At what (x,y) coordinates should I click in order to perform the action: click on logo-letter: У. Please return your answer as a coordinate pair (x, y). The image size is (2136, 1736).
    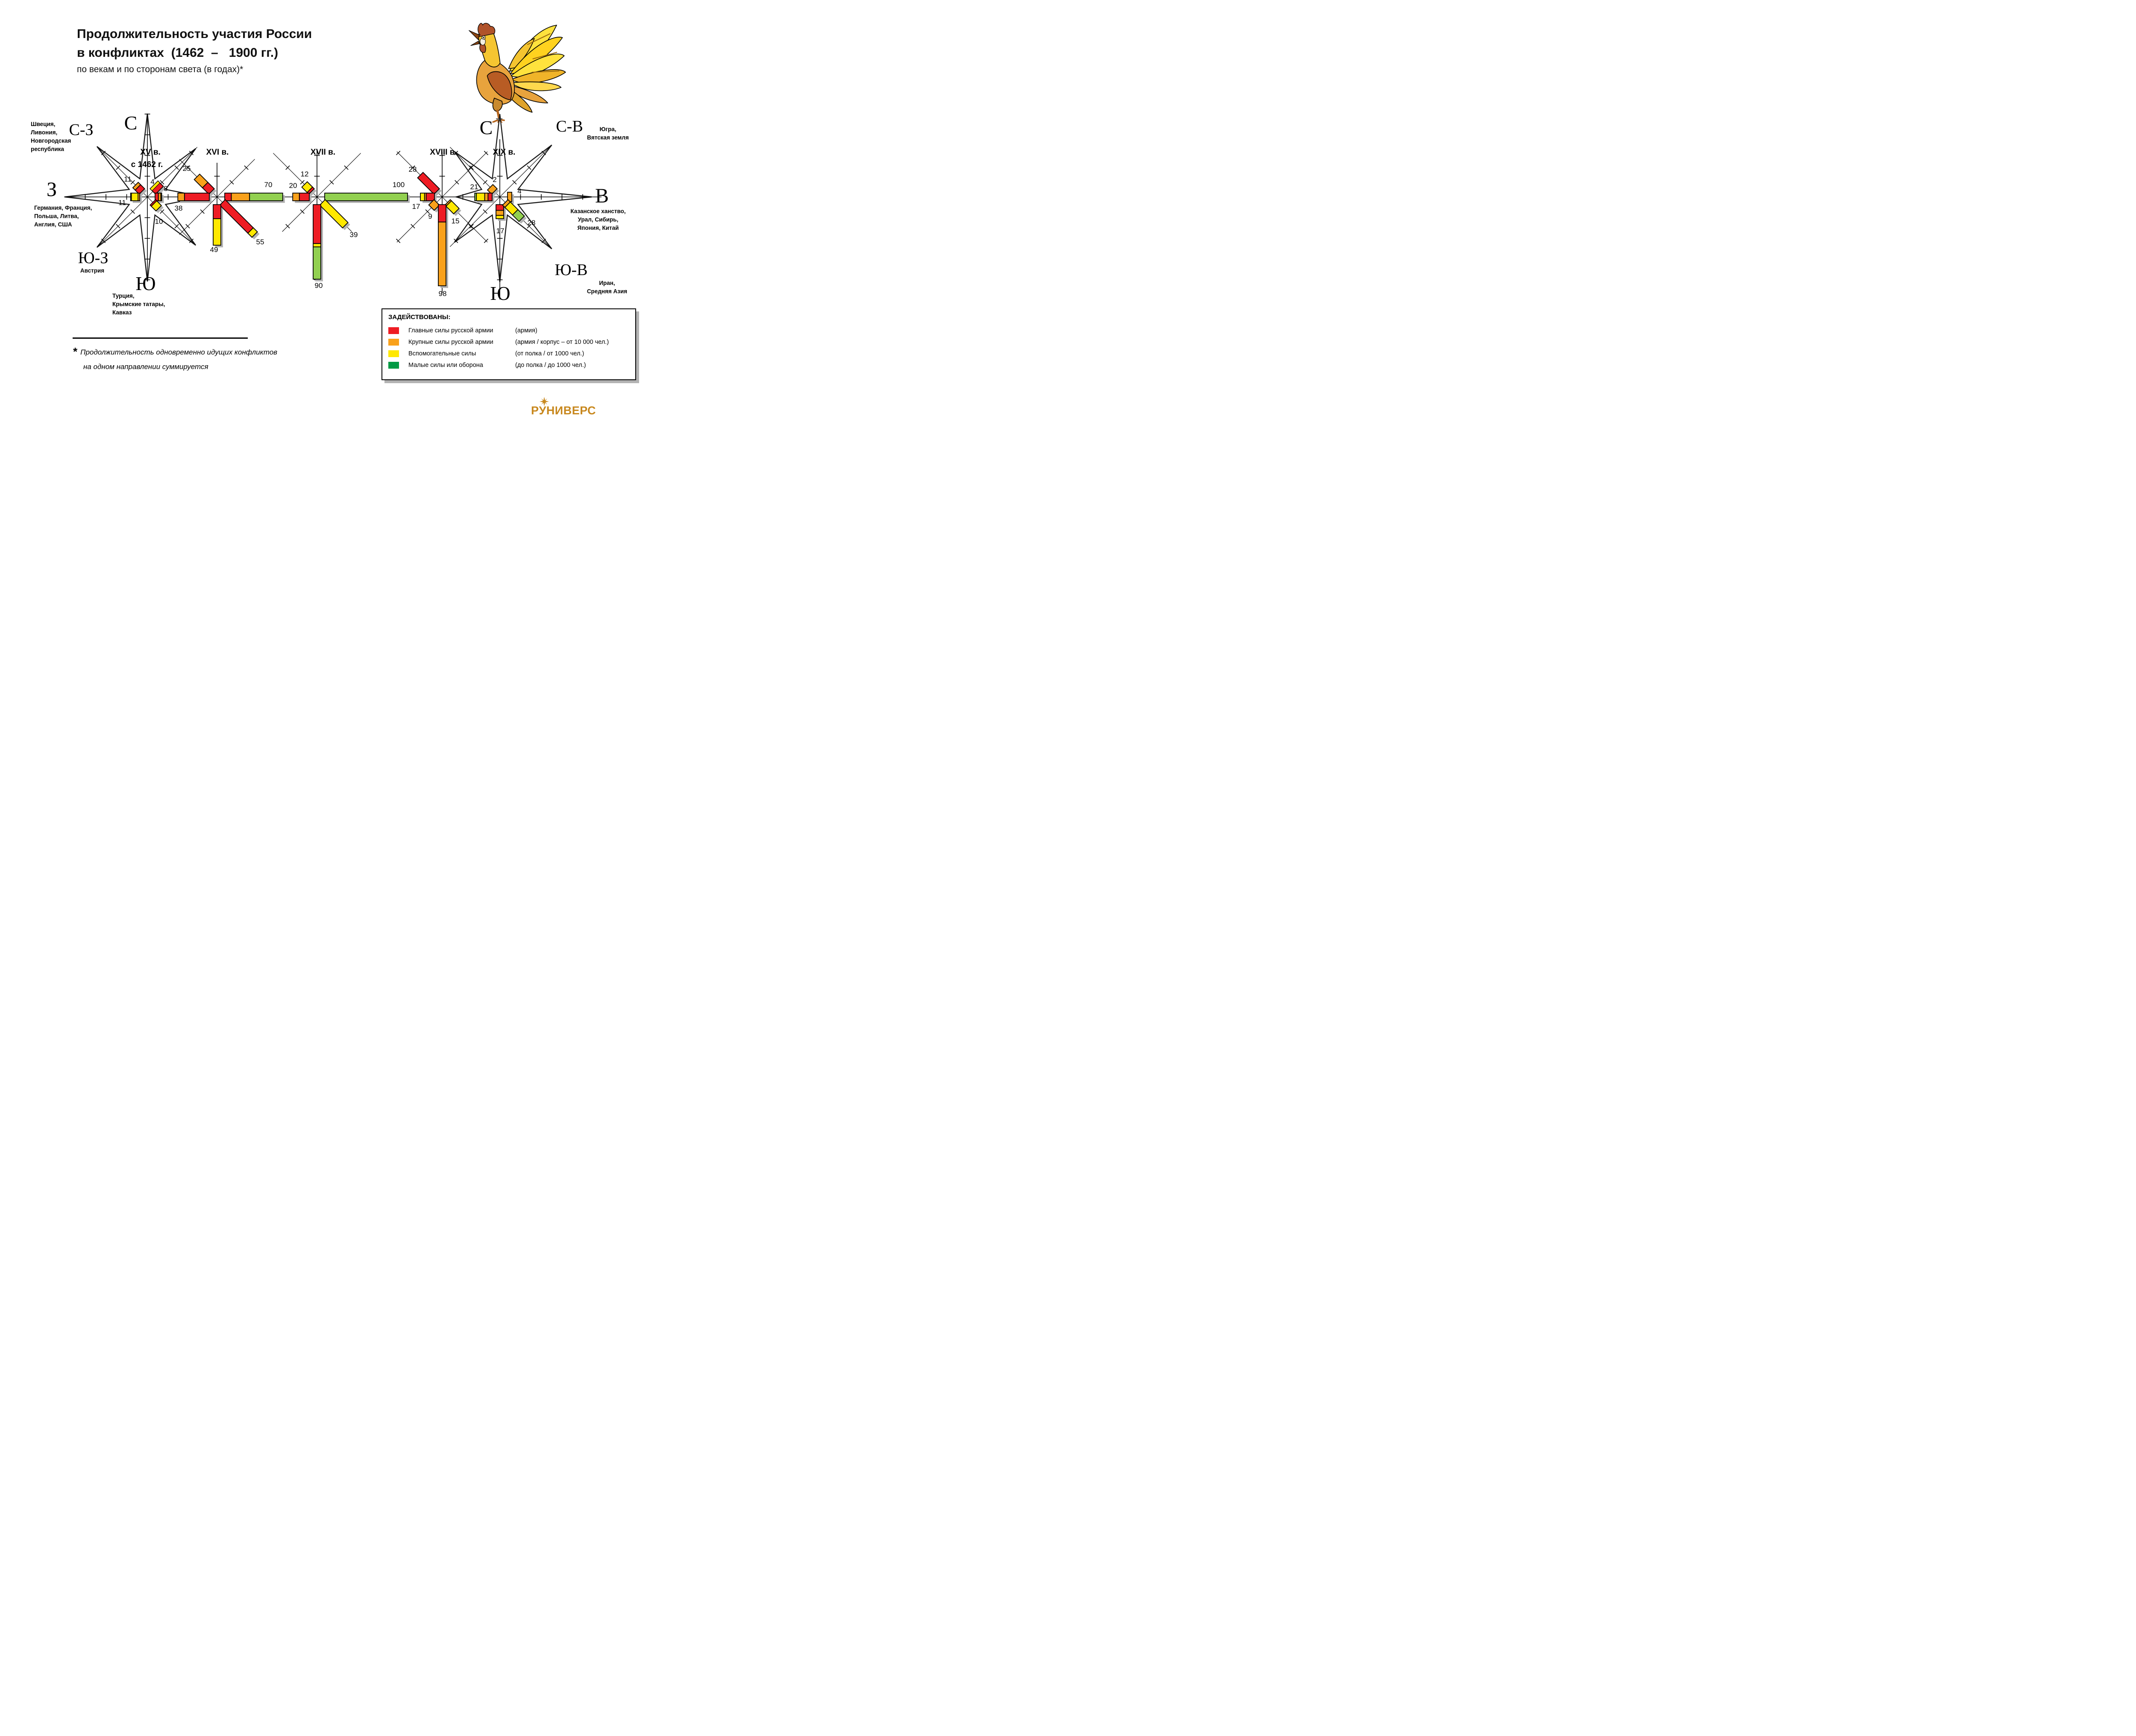
    Looking at the image, I should click on (543, 411).